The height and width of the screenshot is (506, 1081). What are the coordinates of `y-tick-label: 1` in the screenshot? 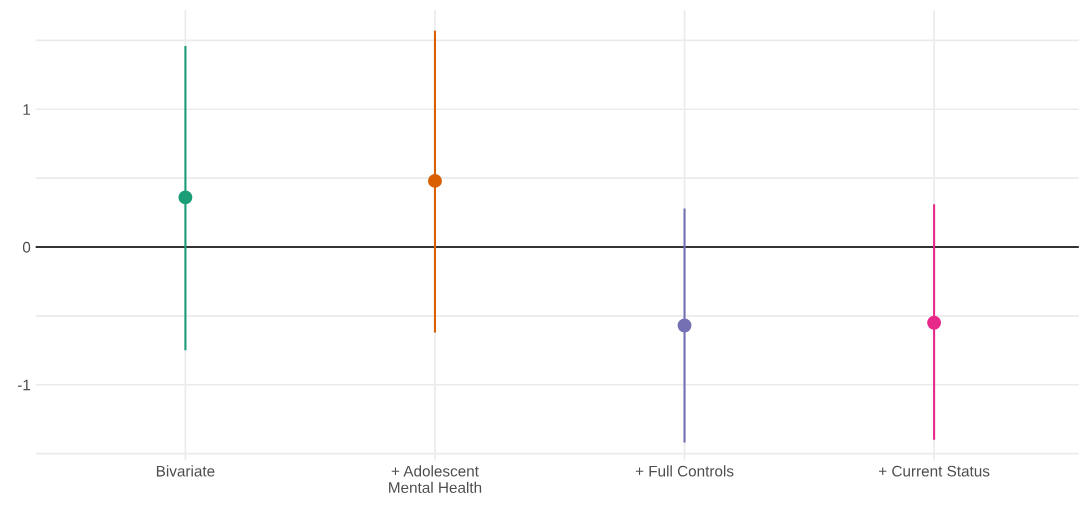 It's located at (27, 109).